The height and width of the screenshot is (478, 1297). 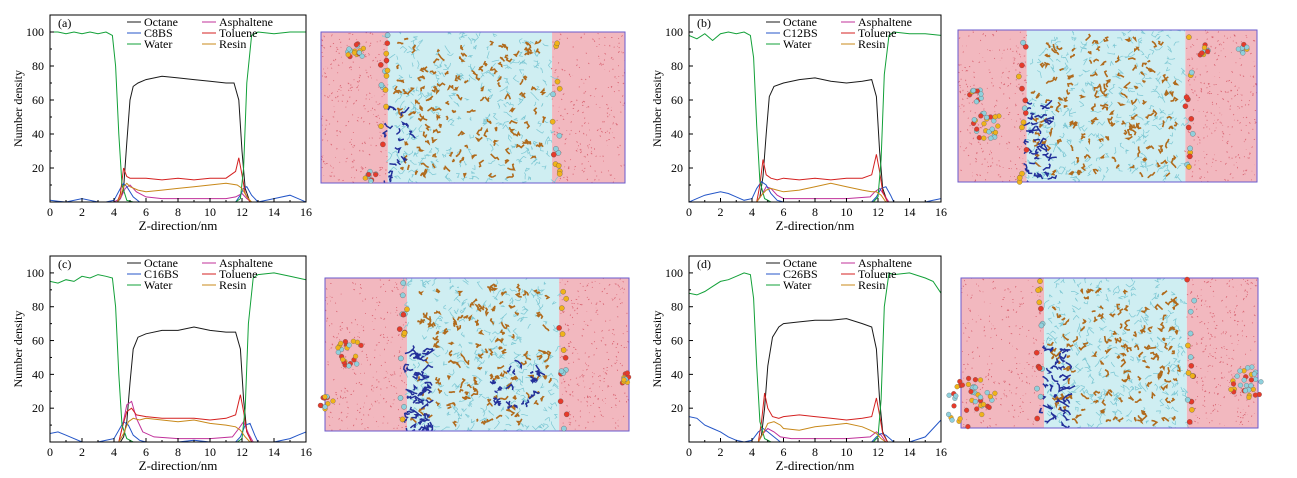 What do you see at coordinates (50, 452) in the screenshot?
I see `x-tick-label: 0` at bounding box center [50, 452].